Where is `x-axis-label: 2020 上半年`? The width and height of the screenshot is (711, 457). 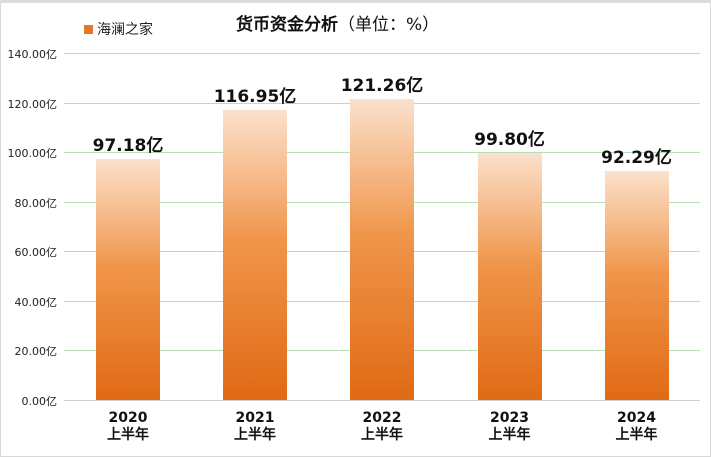 x-axis-label: 2020 上半年 is located at coordinates (128, 427).